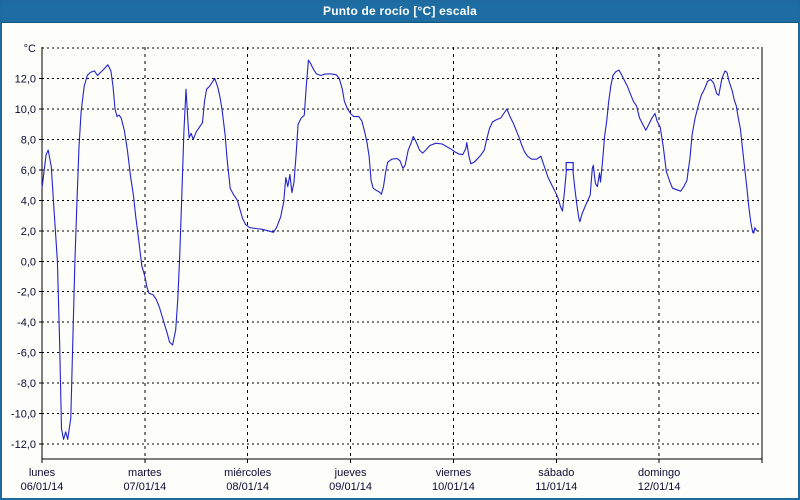  What do you see at coordinates (26, 384) in the screenshot?
I see `y-tick-label: -8,0` at bounding box center [26, 384].